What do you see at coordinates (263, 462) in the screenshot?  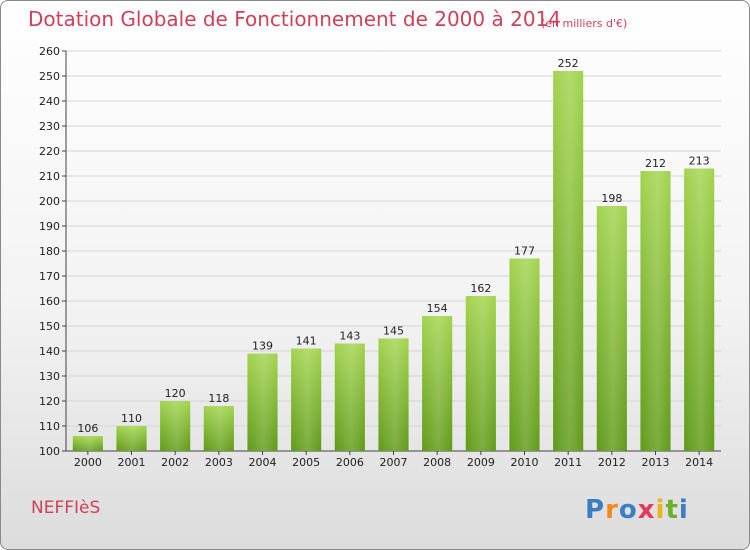 I see `x-tick-label: 2004` at bounding box center [263, 462].